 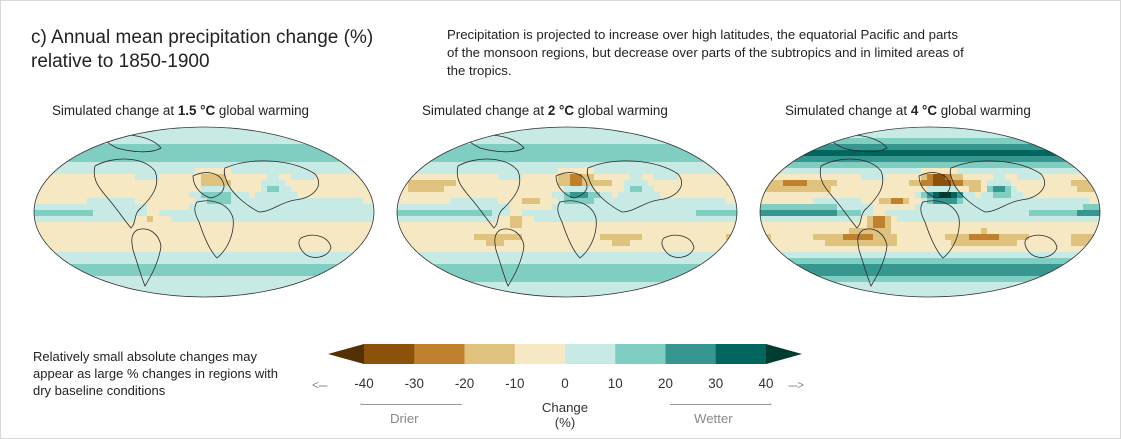 What do you see at coordinates (924, 110) in the screenshot?
I see `warming-level: 4 °C` at bounding box center [924, 110].